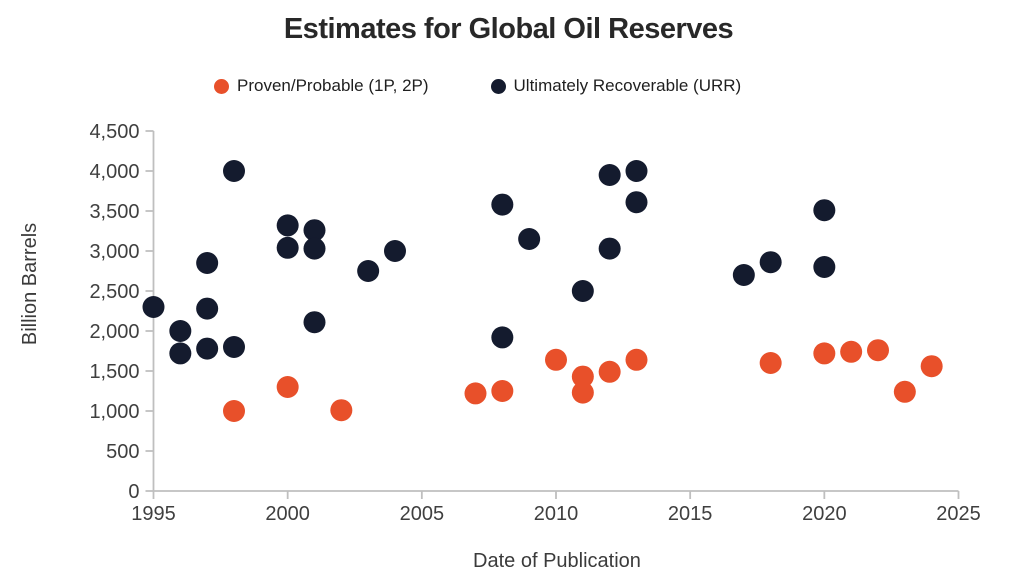 This screenshot has width=1017, height=588. What do you see at coordinates (30, 284) in the screenshot?
I see `y-axis-title: Billion Barrels` at bounding box center [30, 284].